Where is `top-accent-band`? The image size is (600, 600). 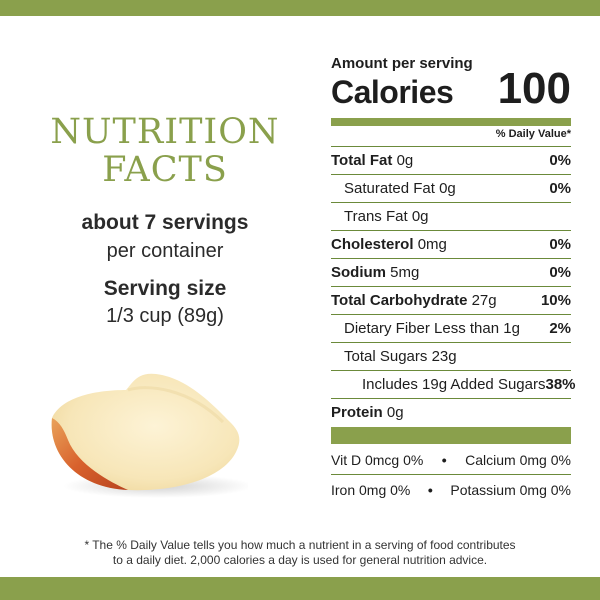 top-accent-band is located at coordinates (300, 8).